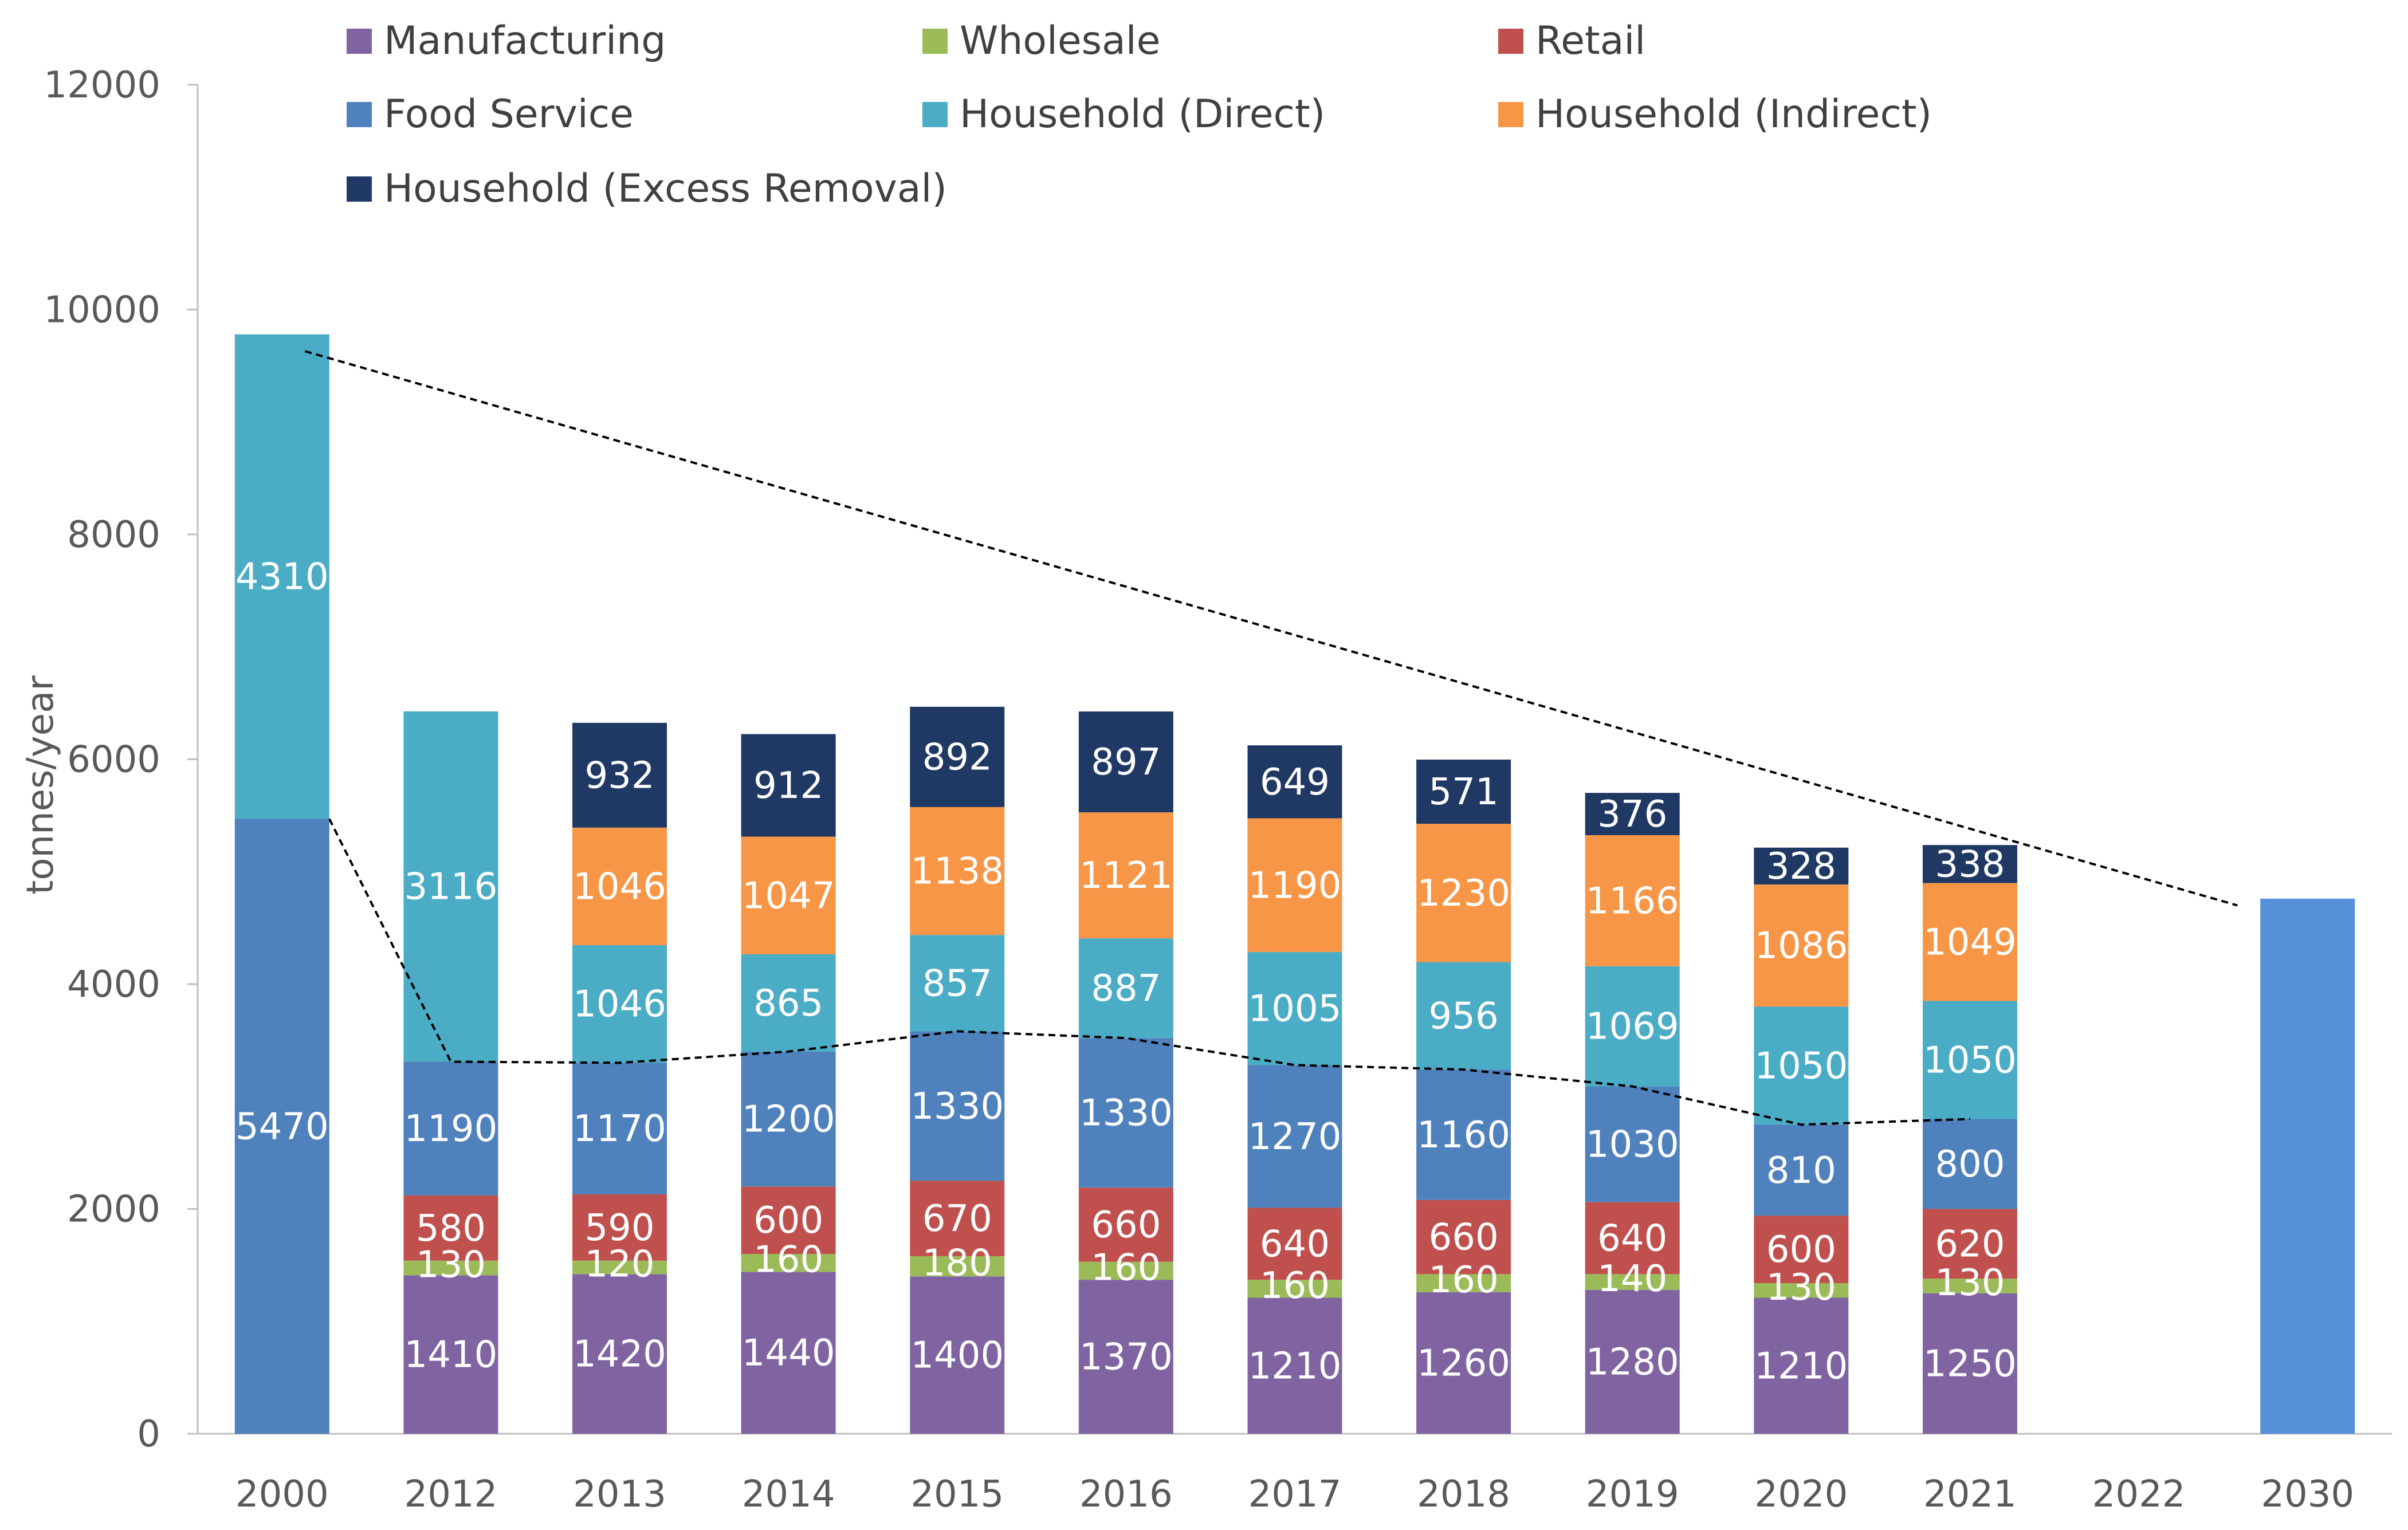 Image resolution: width=2408 pixels, height=1530 pixels. I want to click on bar-wholesale-2021, so click(1969, 1286).